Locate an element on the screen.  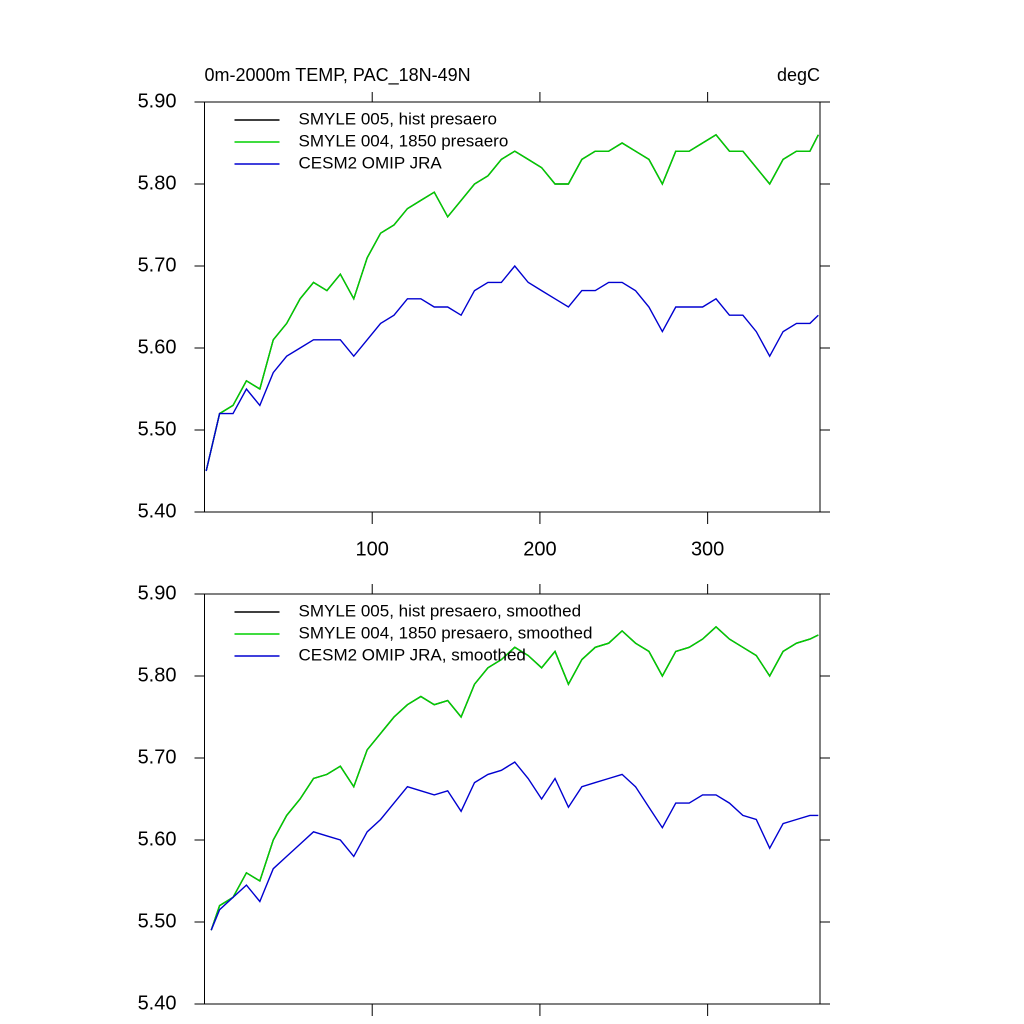
legend-label: SMYLE 004, 1850 presaero, smoothed is located at coordinates (446, 632).